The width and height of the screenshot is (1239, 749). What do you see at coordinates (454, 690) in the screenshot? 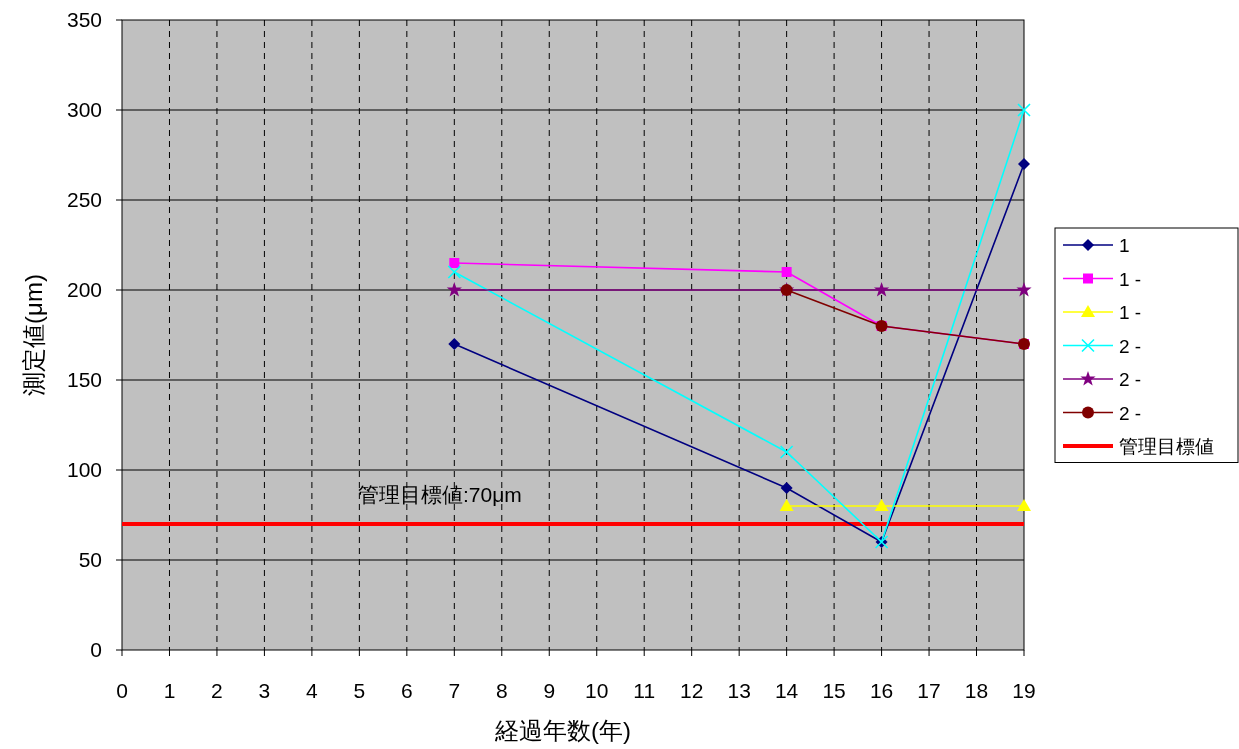
I see `x-tick-label: 7` at bounding box center [454, 690].